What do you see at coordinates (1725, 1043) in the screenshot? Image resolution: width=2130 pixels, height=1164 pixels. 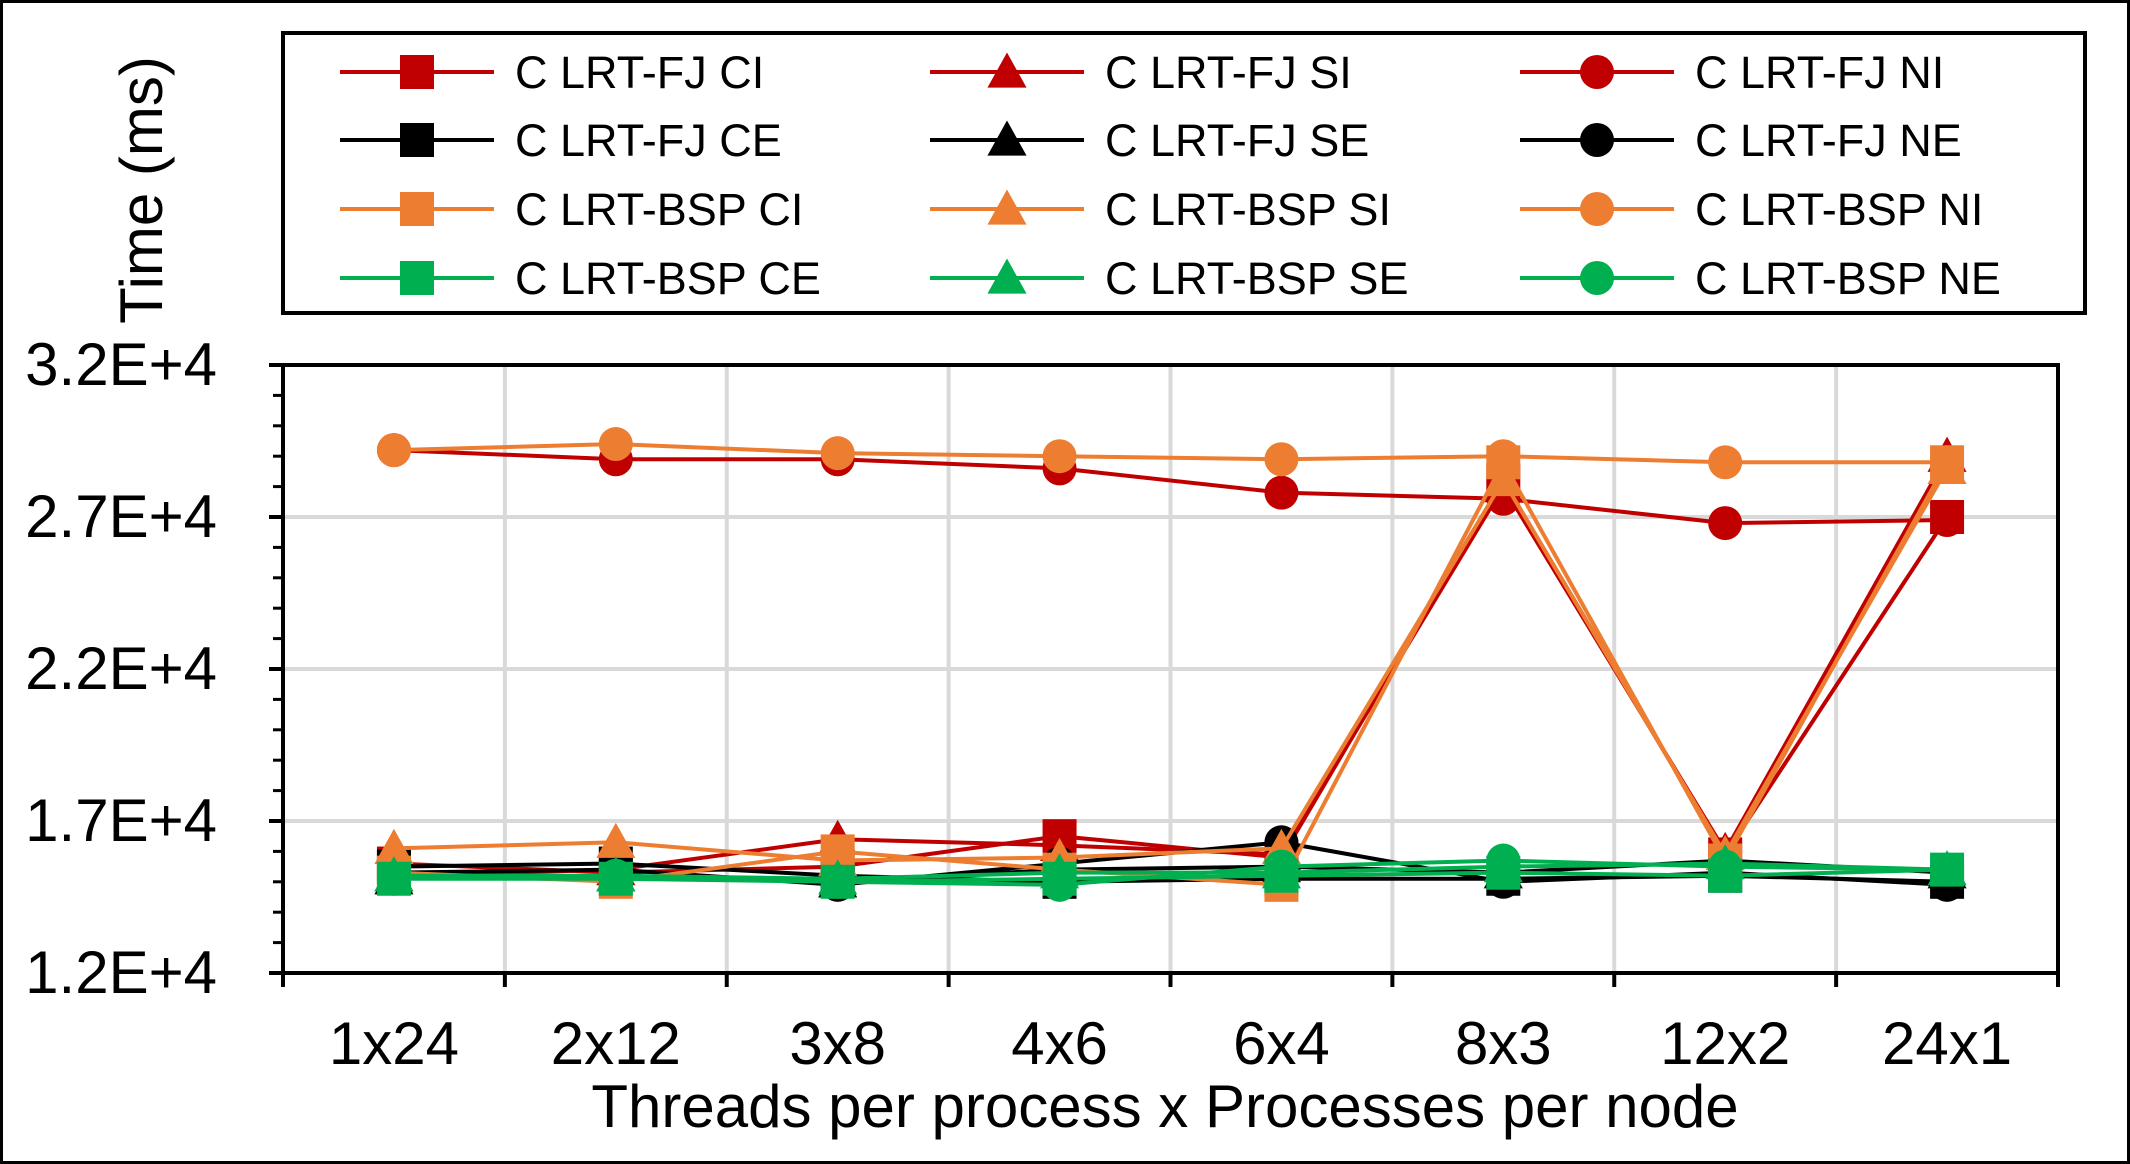 I see `x-tick-label: 12x2` at bounding box center [1725, 1043].